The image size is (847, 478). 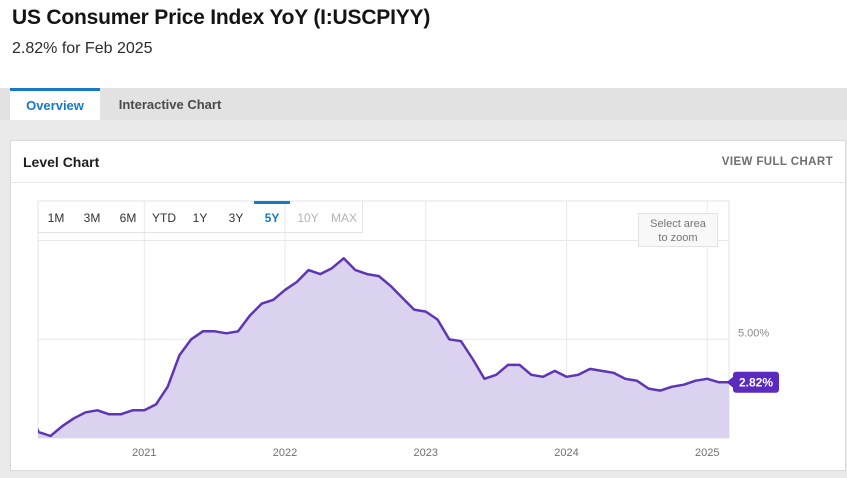 I want to click on range-button-3y: 3Y, so click(x=236, y=218).